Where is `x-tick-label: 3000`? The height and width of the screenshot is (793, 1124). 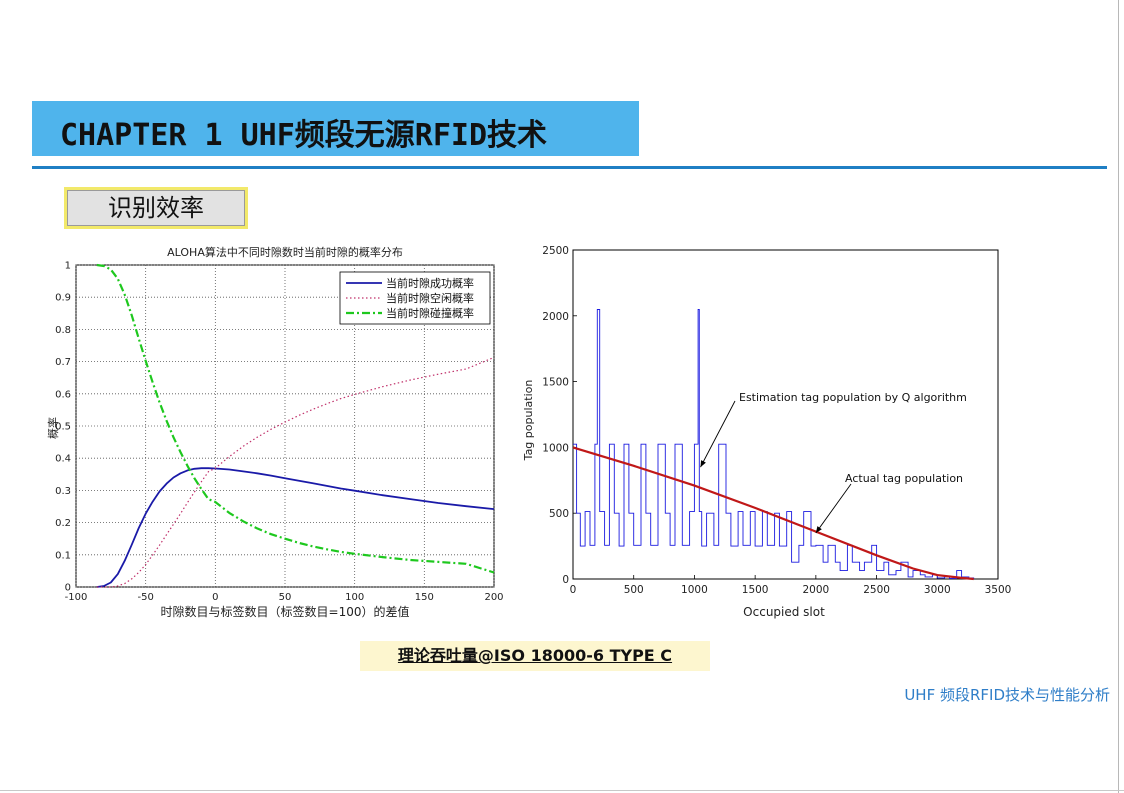
x-tick-label: 3000 is located at coordinates (937, 590).